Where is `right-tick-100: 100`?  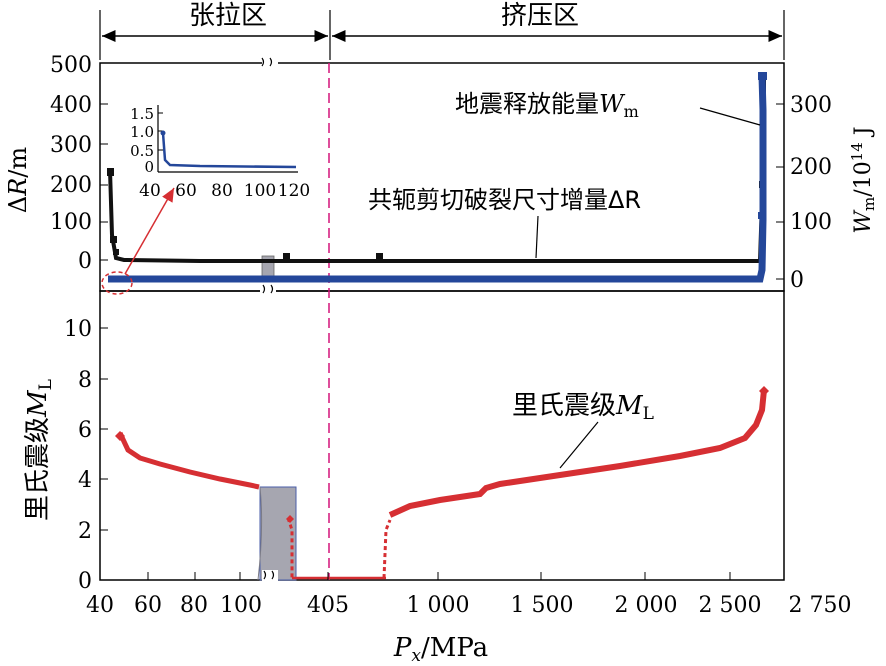 right-tick-100: 100 is located at coordinates (811, 222).